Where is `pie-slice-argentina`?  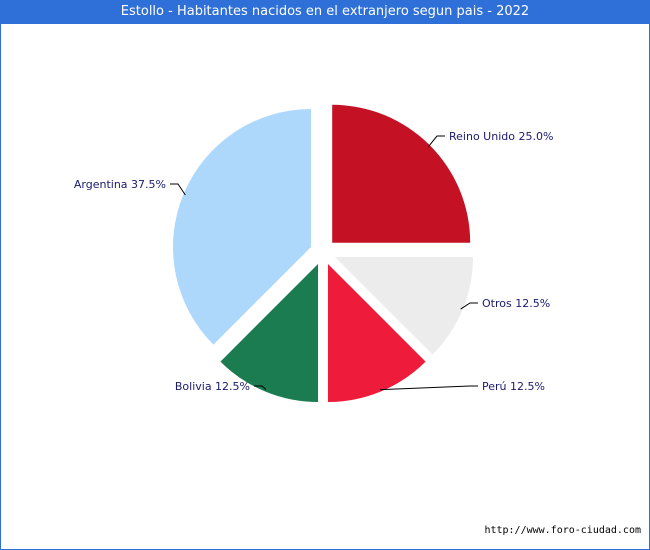 pie-slice-argentina is located at coordinates (241, 227).